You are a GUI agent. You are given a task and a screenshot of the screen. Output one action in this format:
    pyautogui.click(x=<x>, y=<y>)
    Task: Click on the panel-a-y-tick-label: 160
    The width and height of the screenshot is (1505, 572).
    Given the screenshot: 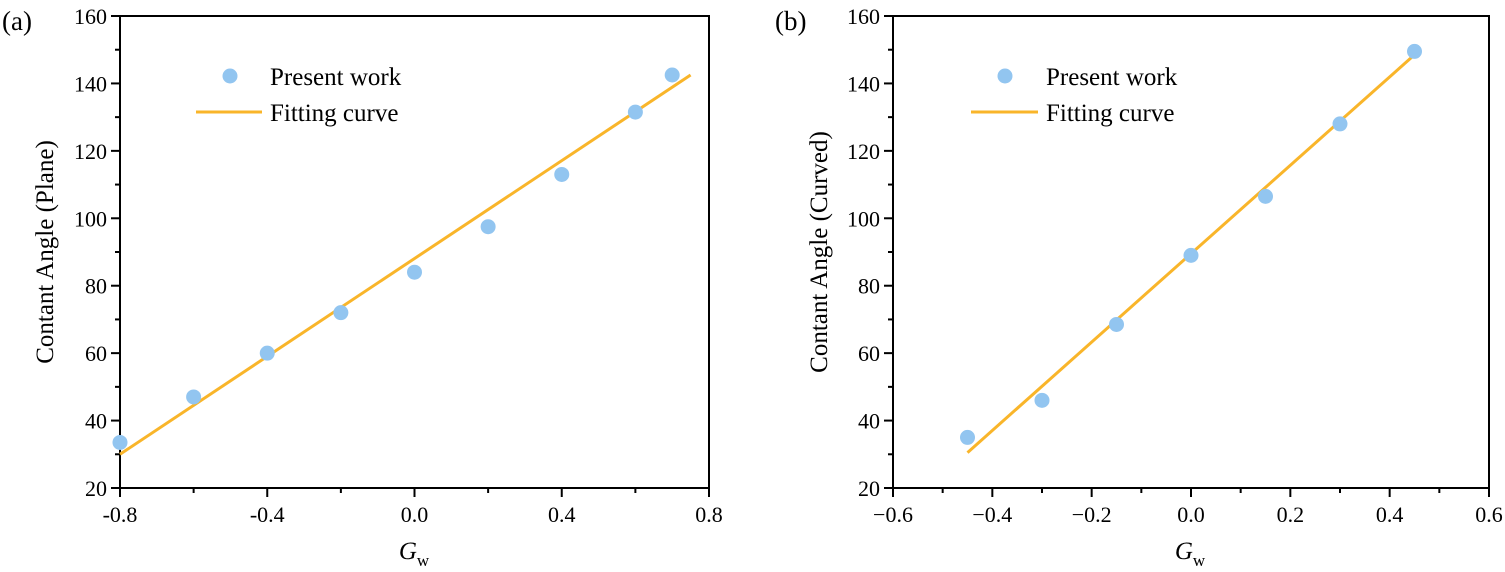 What is the action you would take?
    pyautogui.click(x=90, y=16)
    